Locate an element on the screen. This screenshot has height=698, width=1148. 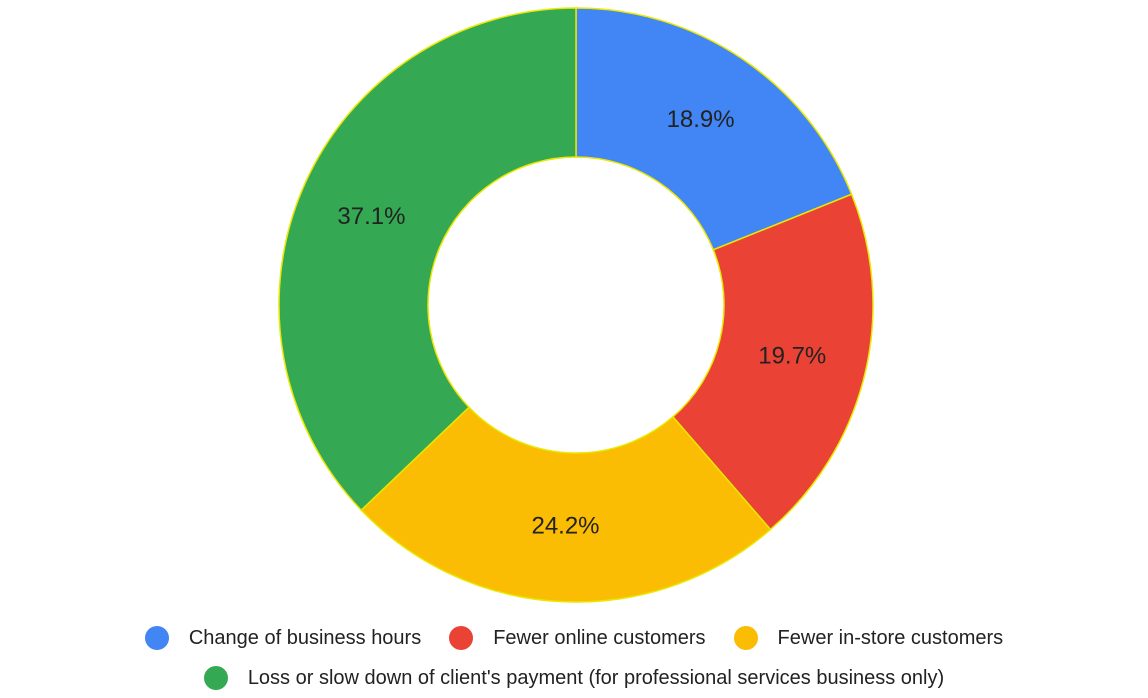
data-label: 19.7% is located at coordinates (792, 356).